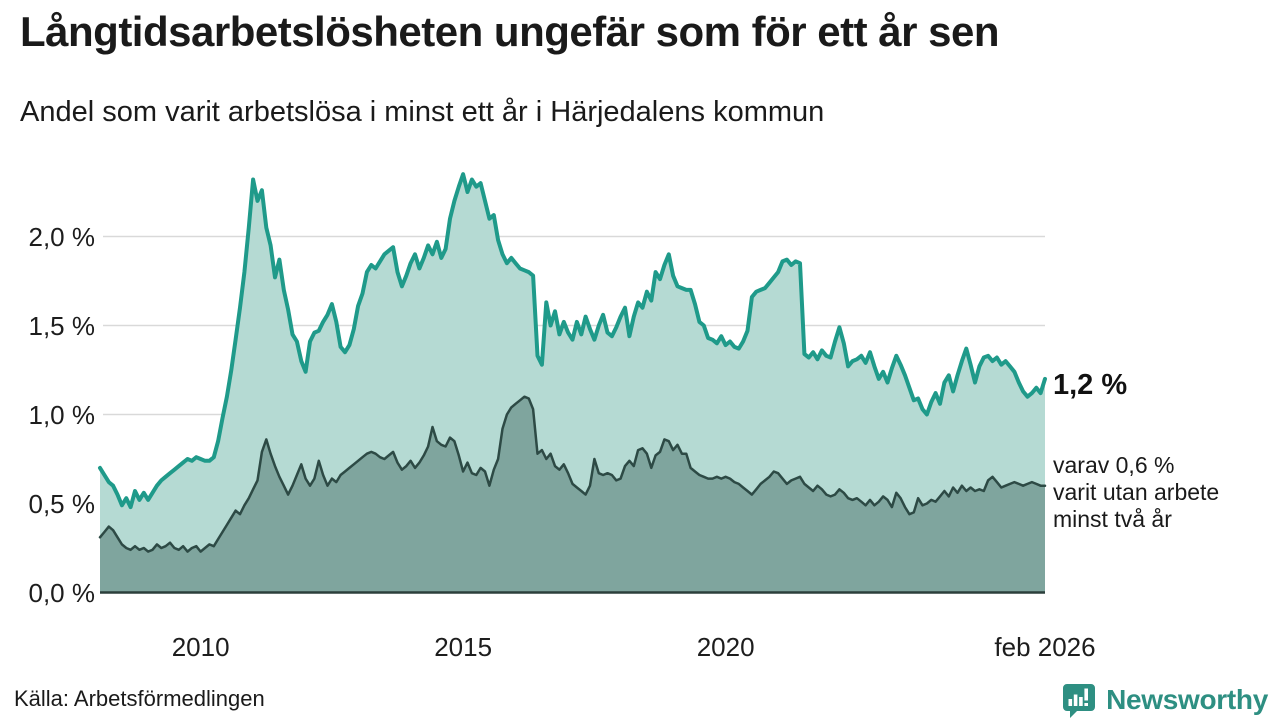 This screenshot has width=1280, height=720. What do you see at coordinates (62, 503) in the screenshot?
I see `y-tick-label: 0,5 %` at bounding box center [62, 503].